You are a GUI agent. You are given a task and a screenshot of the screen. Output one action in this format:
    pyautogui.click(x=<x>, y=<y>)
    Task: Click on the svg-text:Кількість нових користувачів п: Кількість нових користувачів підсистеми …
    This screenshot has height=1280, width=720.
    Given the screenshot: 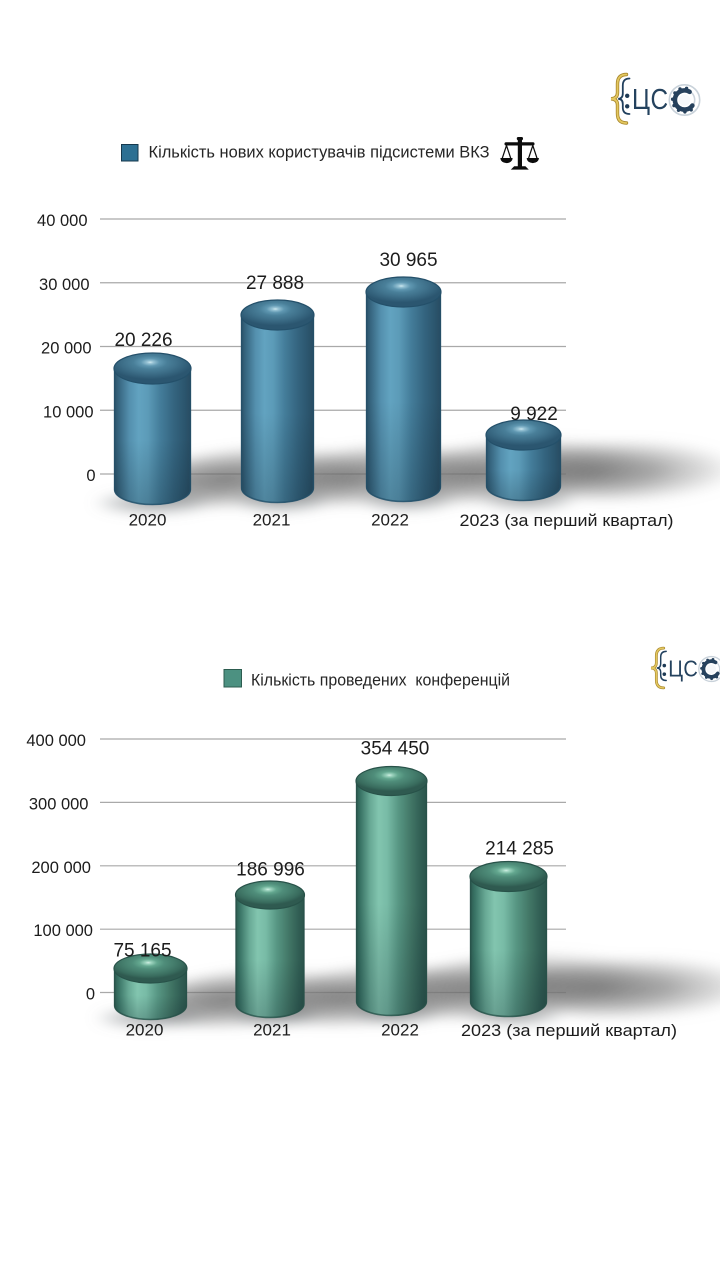 What is the action you would take?
    pyautogui.click(x=319, y=152)
    